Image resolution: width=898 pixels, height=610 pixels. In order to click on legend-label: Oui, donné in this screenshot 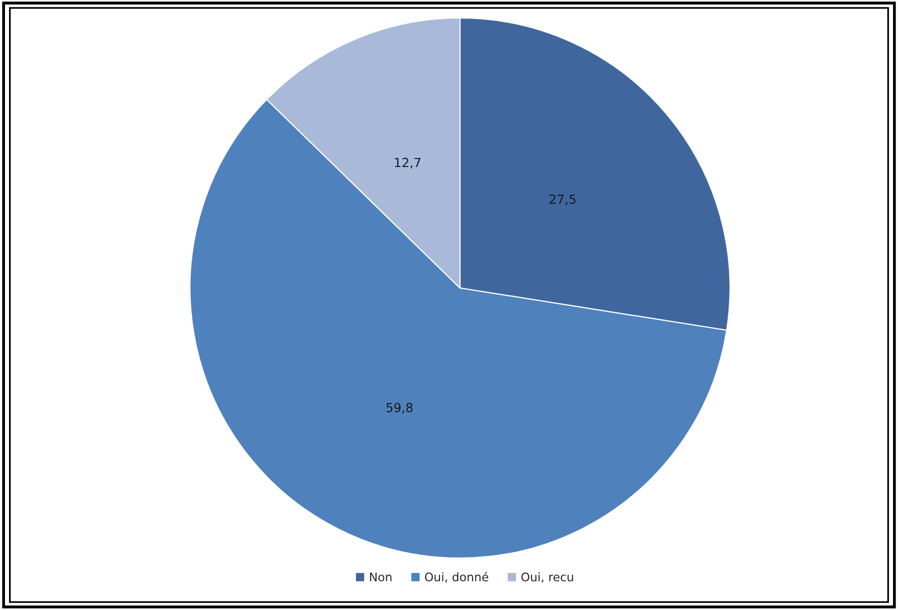, I will do `click(456, 577)`.